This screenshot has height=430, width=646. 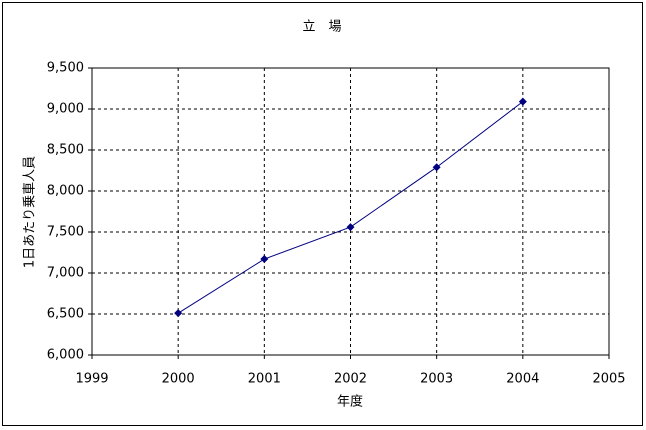 I want to click on y-tick-label: 9,500, so click(x=65, y=68).